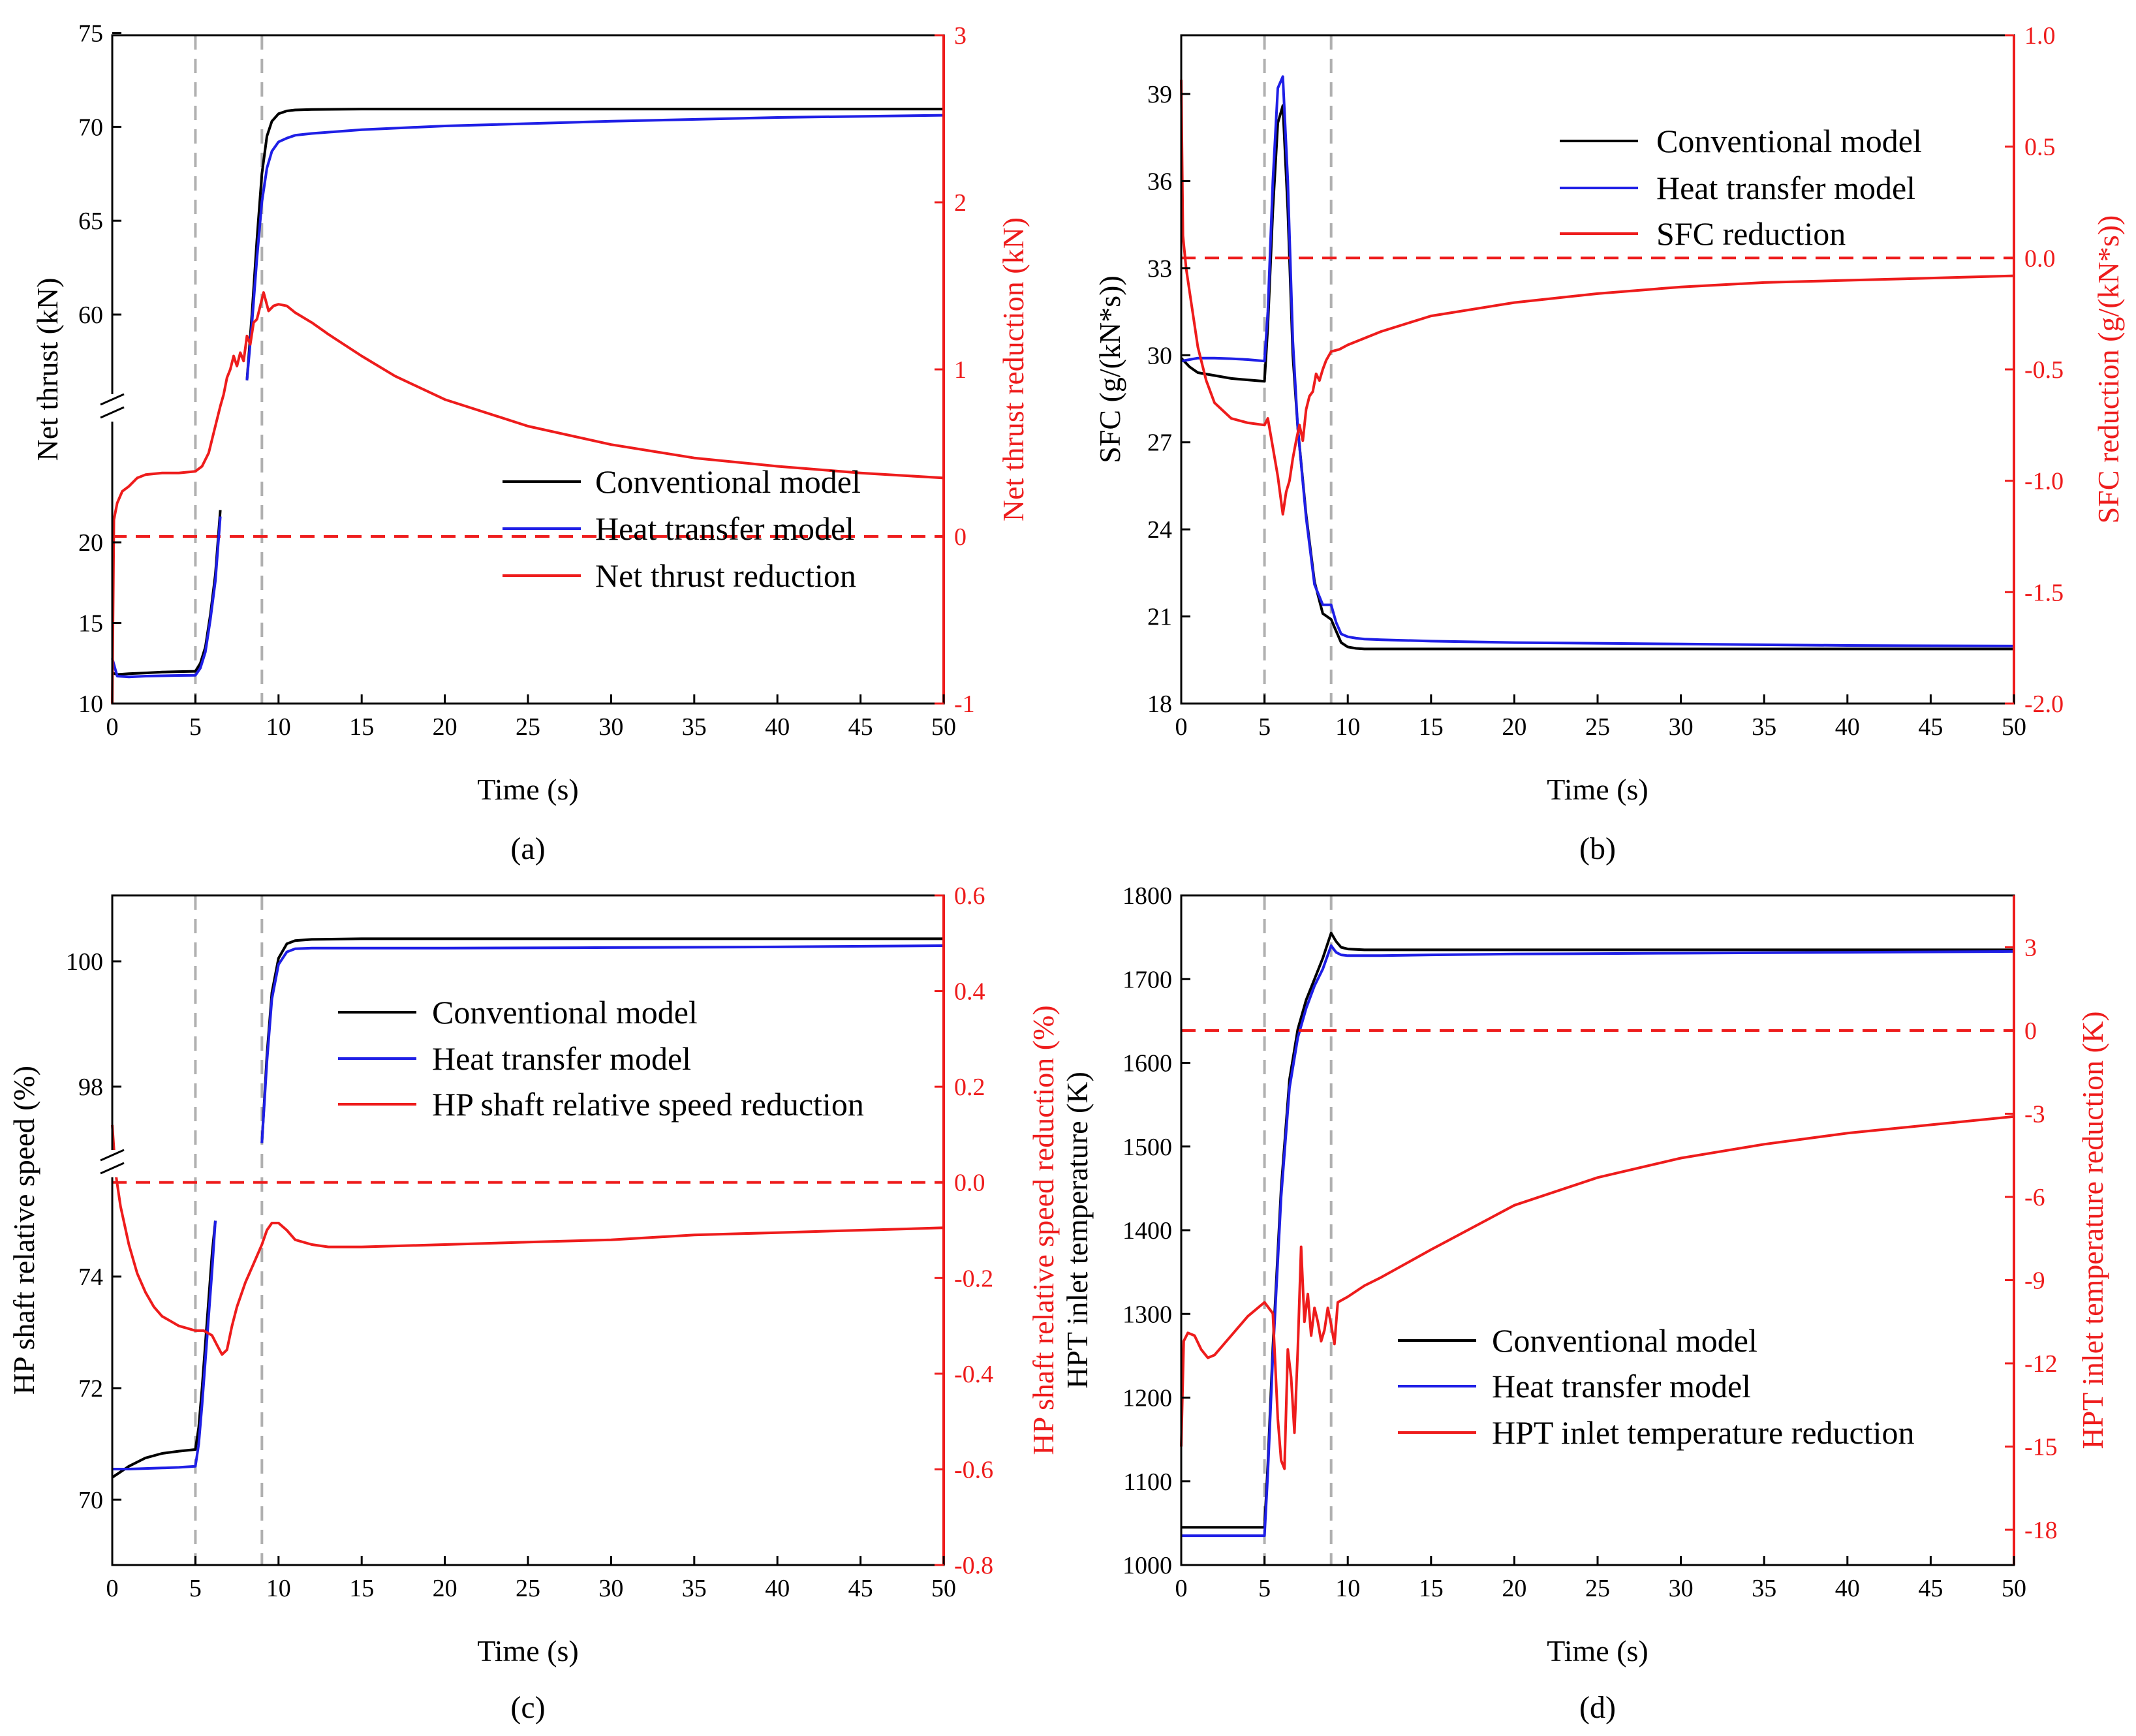  What do you see at coordinates (1847, 1588) in the screenshot?
I see `panel-d-xtick-label-8: 40` at bounding box center [1847, 1588].